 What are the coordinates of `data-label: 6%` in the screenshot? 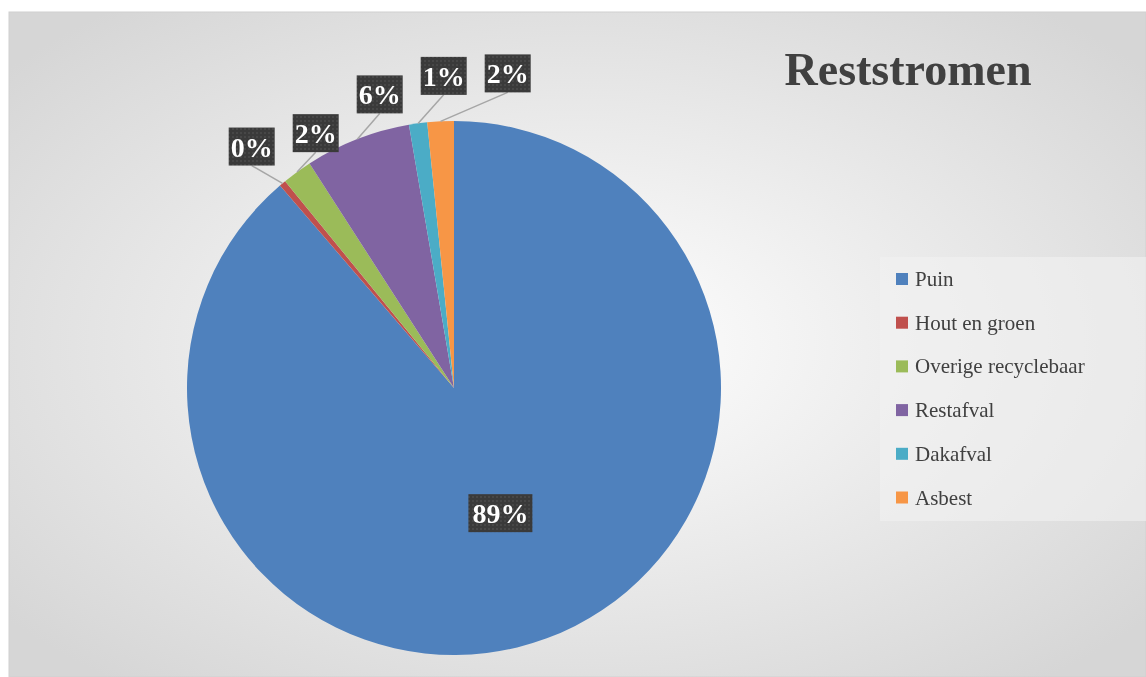 It's located at (379, 95).